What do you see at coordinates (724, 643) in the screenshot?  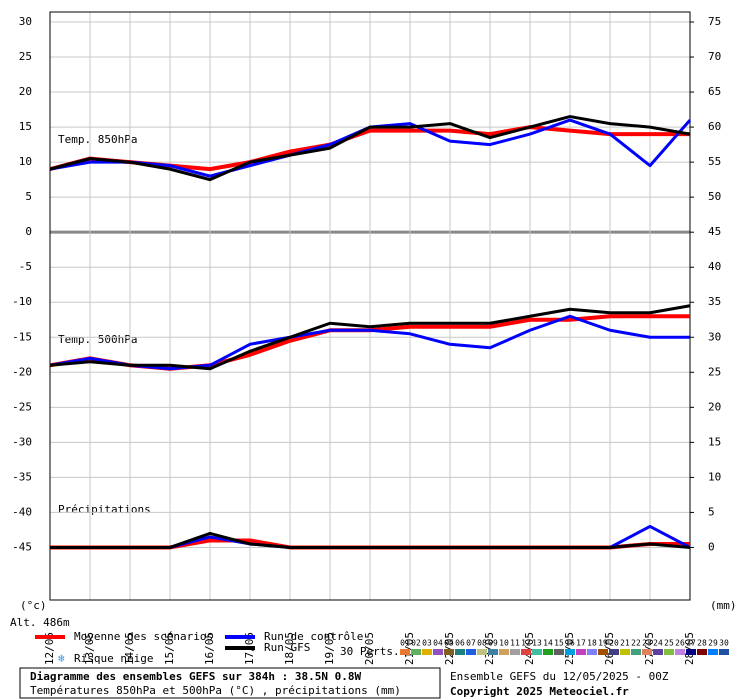 I see `pert-label: 30` at bounding box center [724, 643].